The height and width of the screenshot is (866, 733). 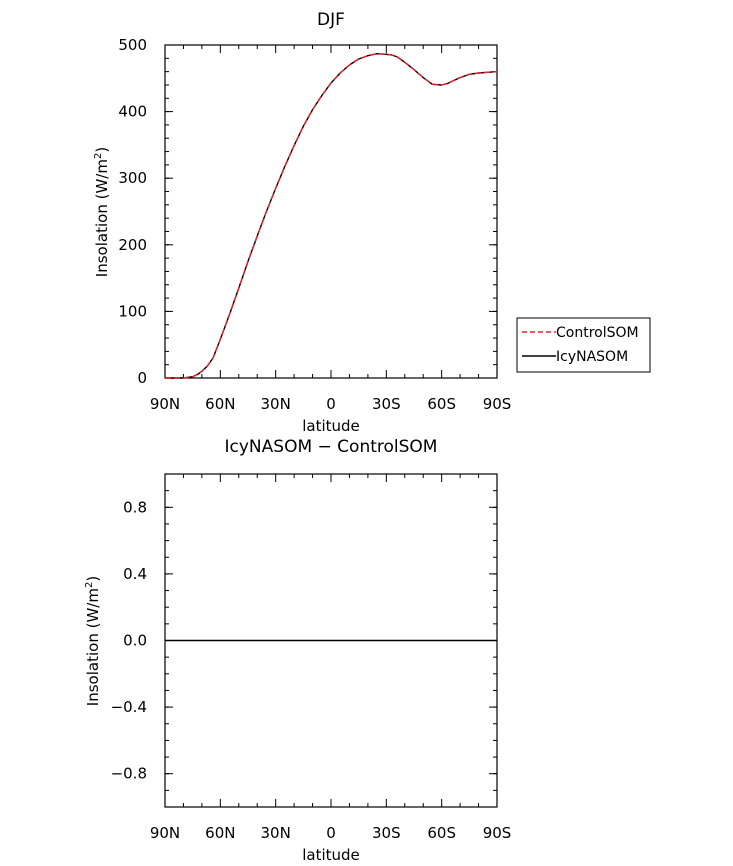 I want to click on y-tick-label: 400, so click(x=132, y=112).